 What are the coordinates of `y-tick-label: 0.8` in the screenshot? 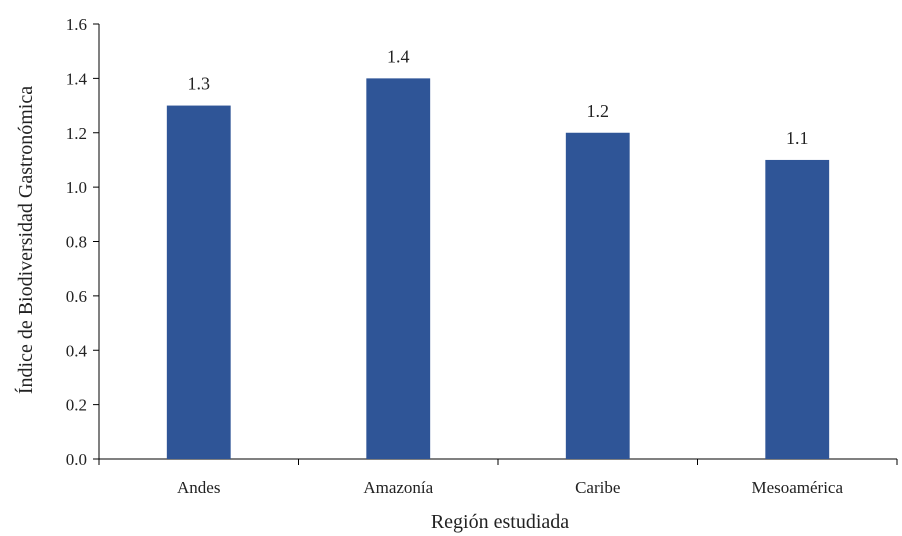 It's located at (76, 242).